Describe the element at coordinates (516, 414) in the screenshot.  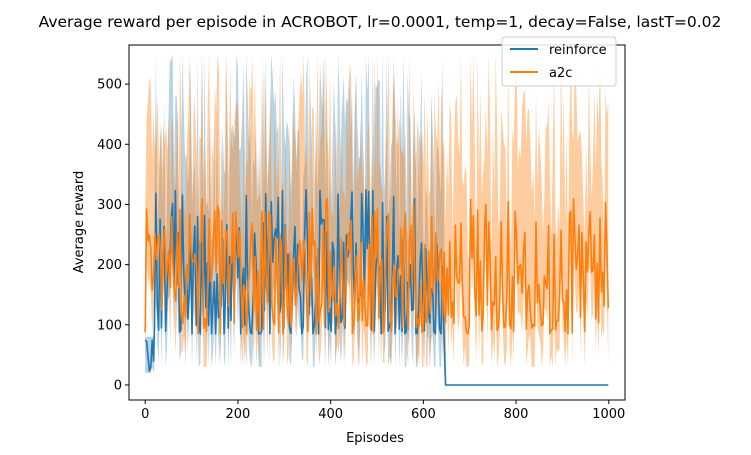
I see `x-tick-label: 800` at that location.